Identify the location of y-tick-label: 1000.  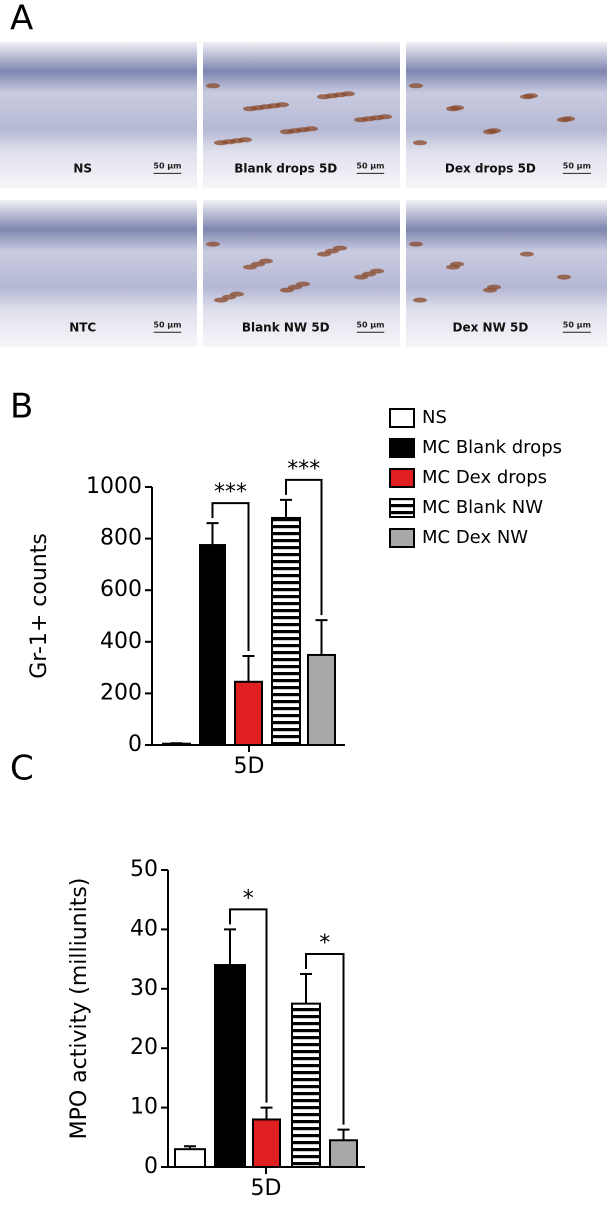
(114, 486).